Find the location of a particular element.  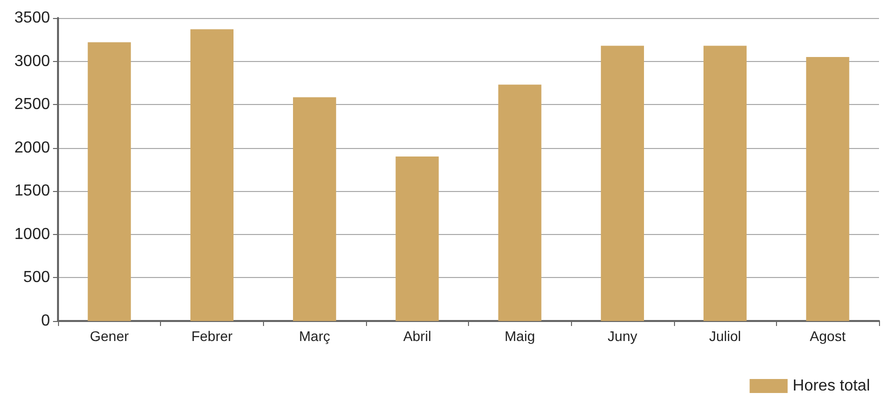

y-tick-label: 2000 is located at coordinates (32, 147).